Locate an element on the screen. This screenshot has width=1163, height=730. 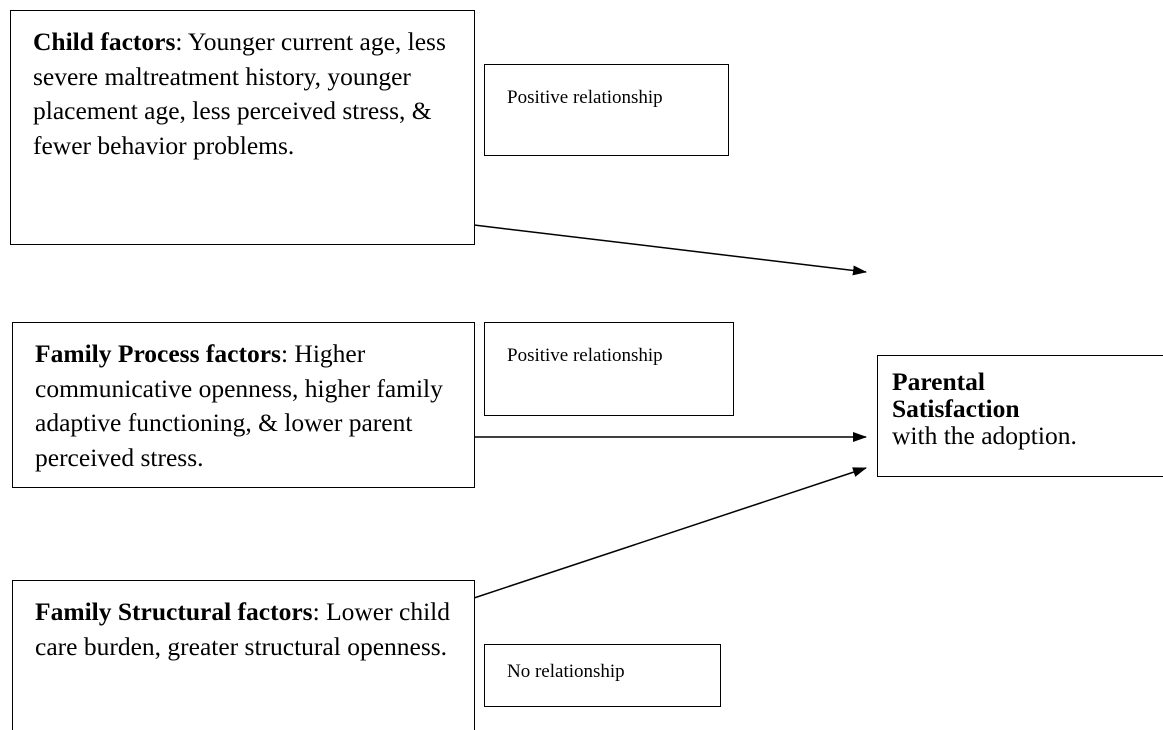
node-box: Parental Satisfaction with the adoption. is located at coordinates (1020, 416).